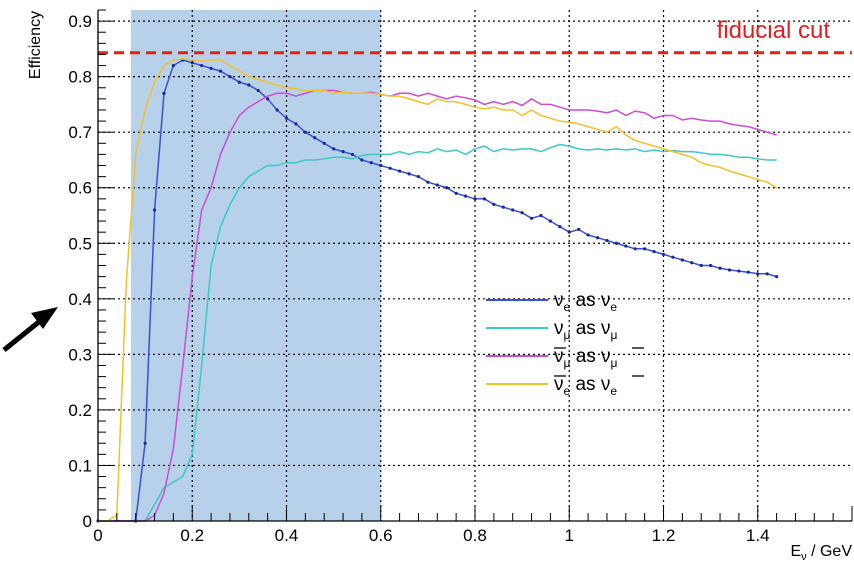 The height and width of the screenshot is (568, 854). I want to click on x-tick-label: 0.8, so click(475, 535).